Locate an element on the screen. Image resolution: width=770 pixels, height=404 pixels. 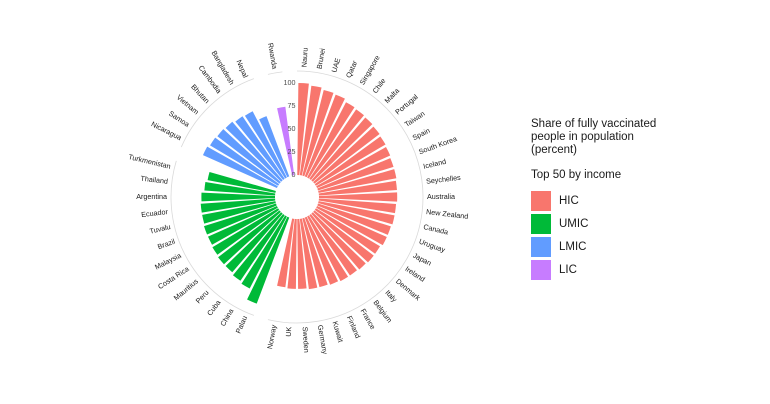
bar-tuvalu is located at coordinates (239, 212).